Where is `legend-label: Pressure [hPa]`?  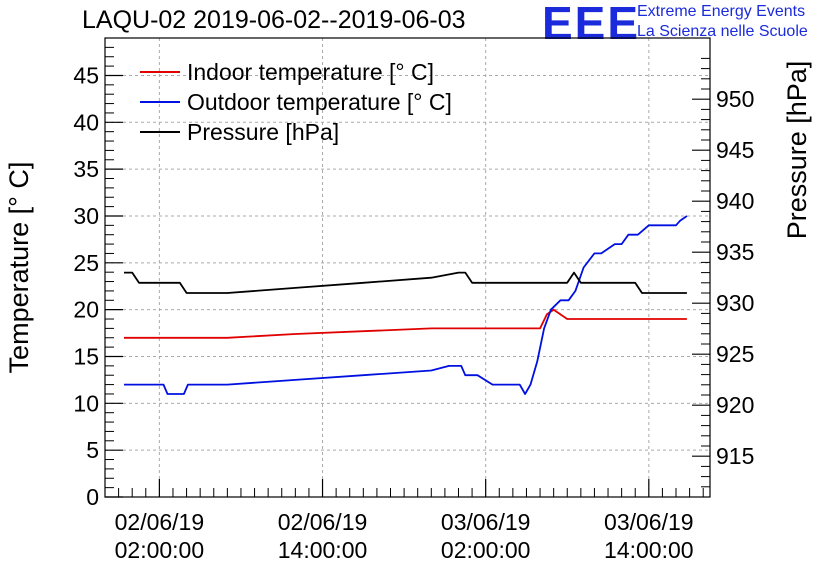 legend-label: Pressure [hPa] is located at coordinates (263, 132).